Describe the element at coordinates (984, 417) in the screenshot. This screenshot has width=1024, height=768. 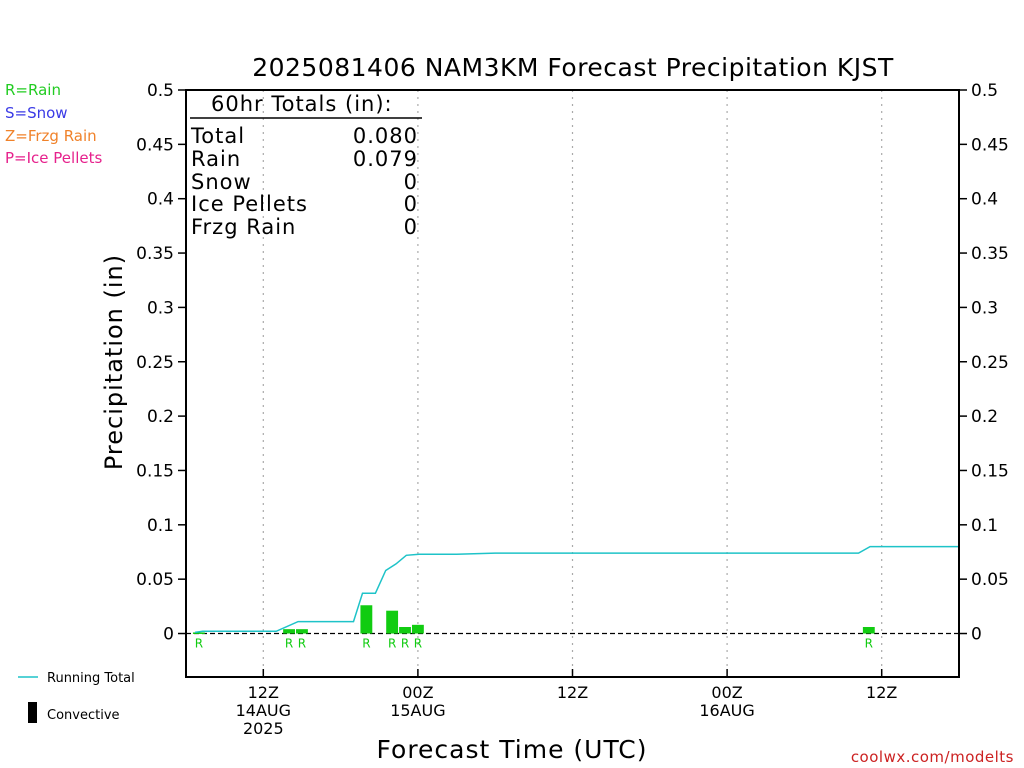
I see `y-tick-label-right-4: 0.2` at that location.